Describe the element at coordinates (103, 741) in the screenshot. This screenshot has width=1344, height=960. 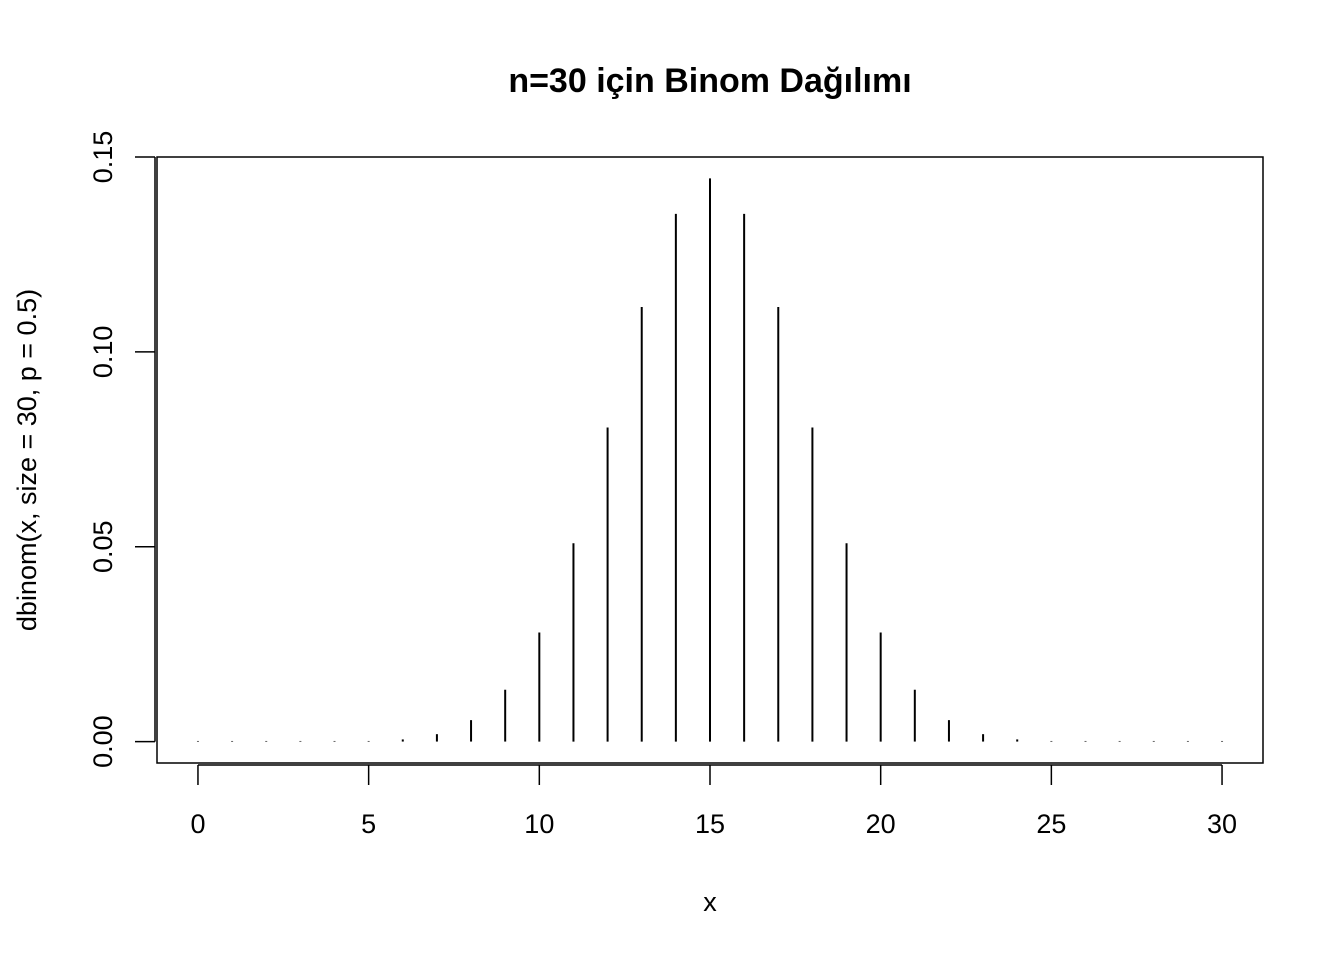
I see `y-tick-label: 0.00` at that location.